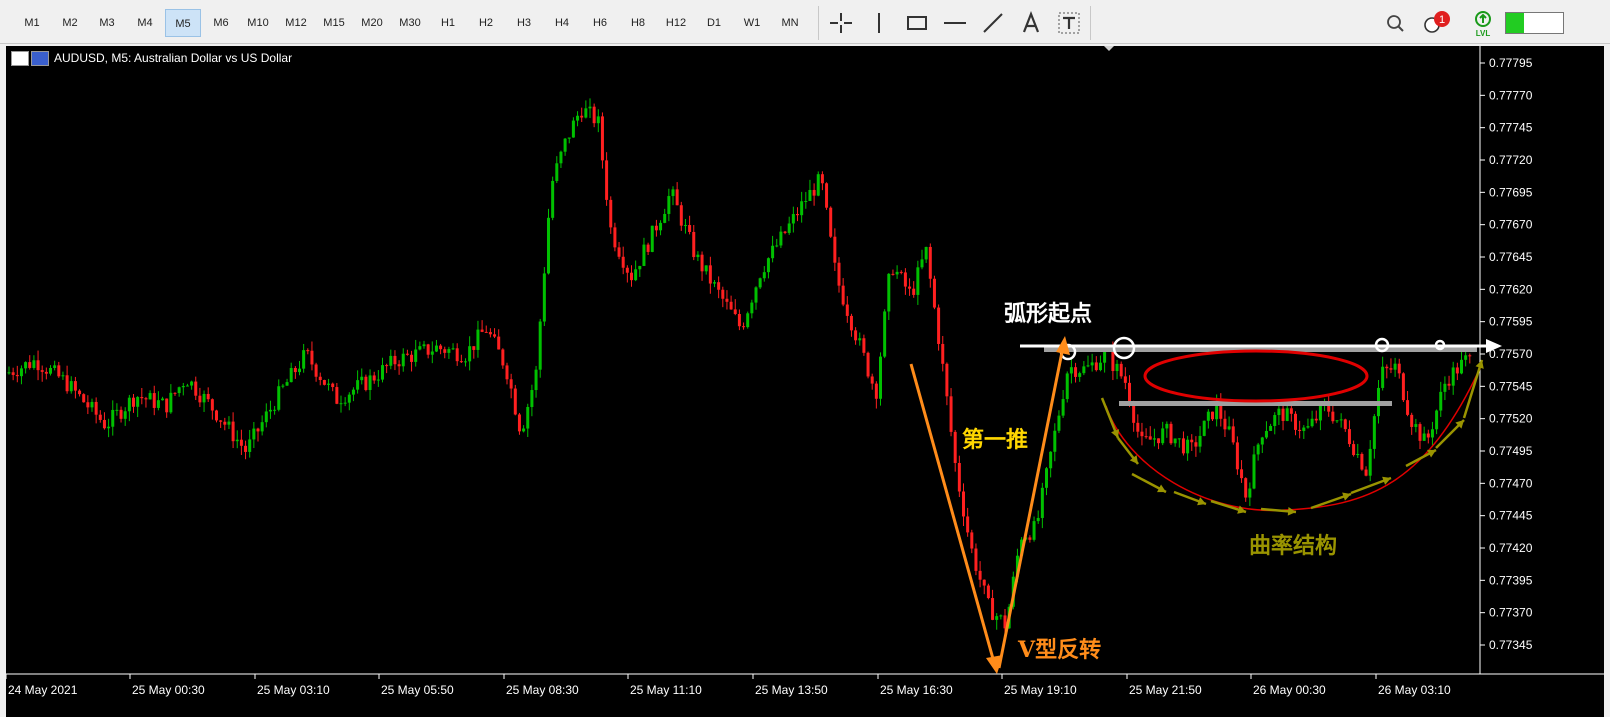 The height and width of the screenshot is (717, 1610). Describe the element at coordinates (221, 23) in the screenshot. I see `timeframe-button-m6: M6` at that location.